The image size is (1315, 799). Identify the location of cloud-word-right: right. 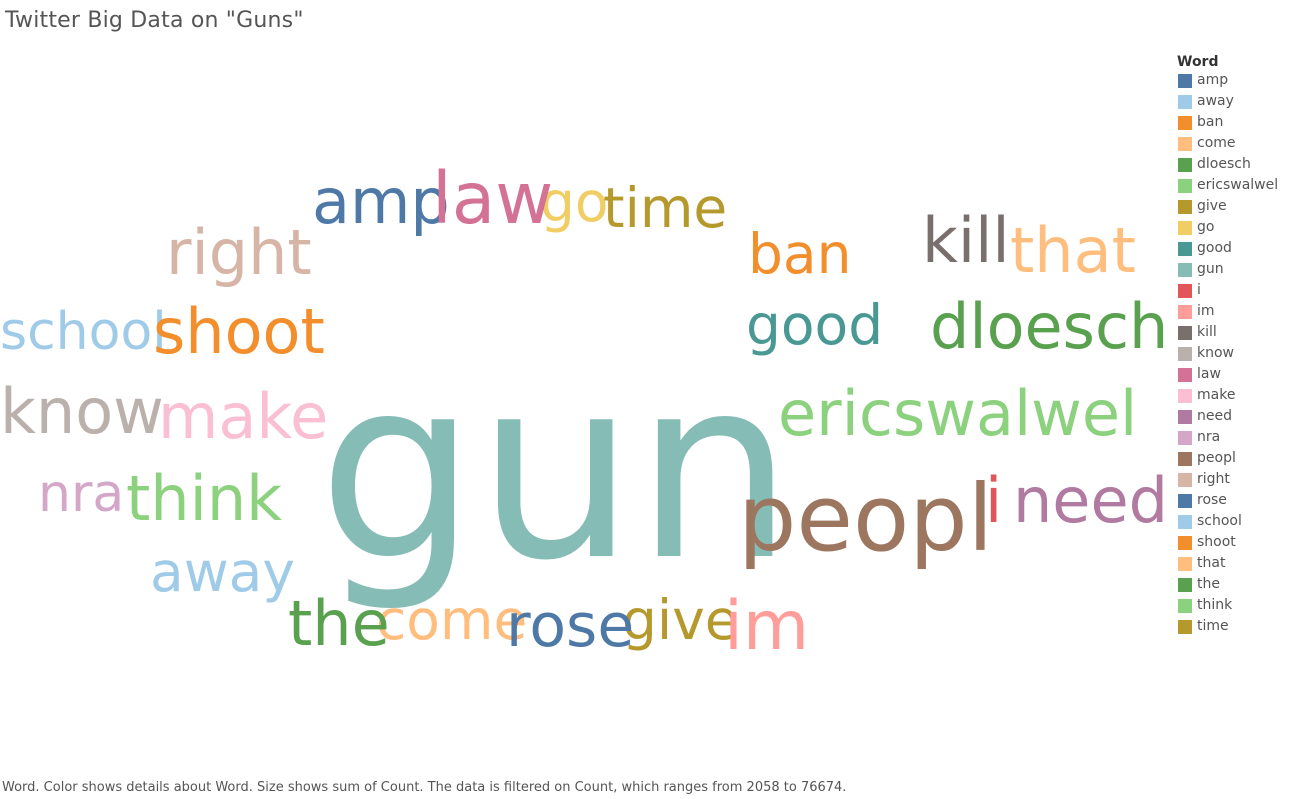
(239, 252).